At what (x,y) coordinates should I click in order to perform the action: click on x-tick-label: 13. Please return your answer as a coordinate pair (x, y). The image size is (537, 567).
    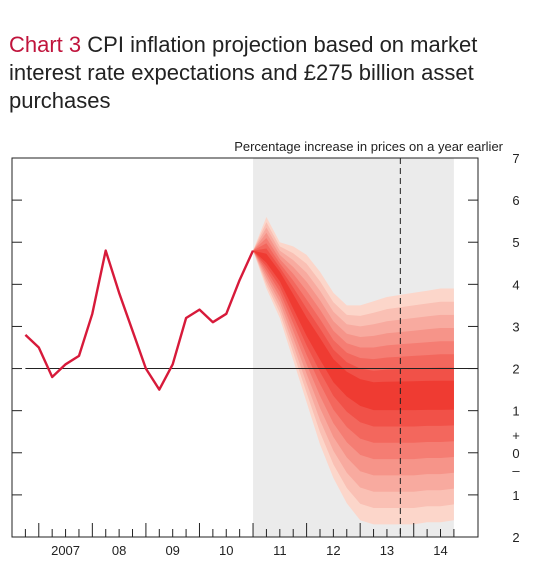
    Looking at the image, I should click on (387, 550).